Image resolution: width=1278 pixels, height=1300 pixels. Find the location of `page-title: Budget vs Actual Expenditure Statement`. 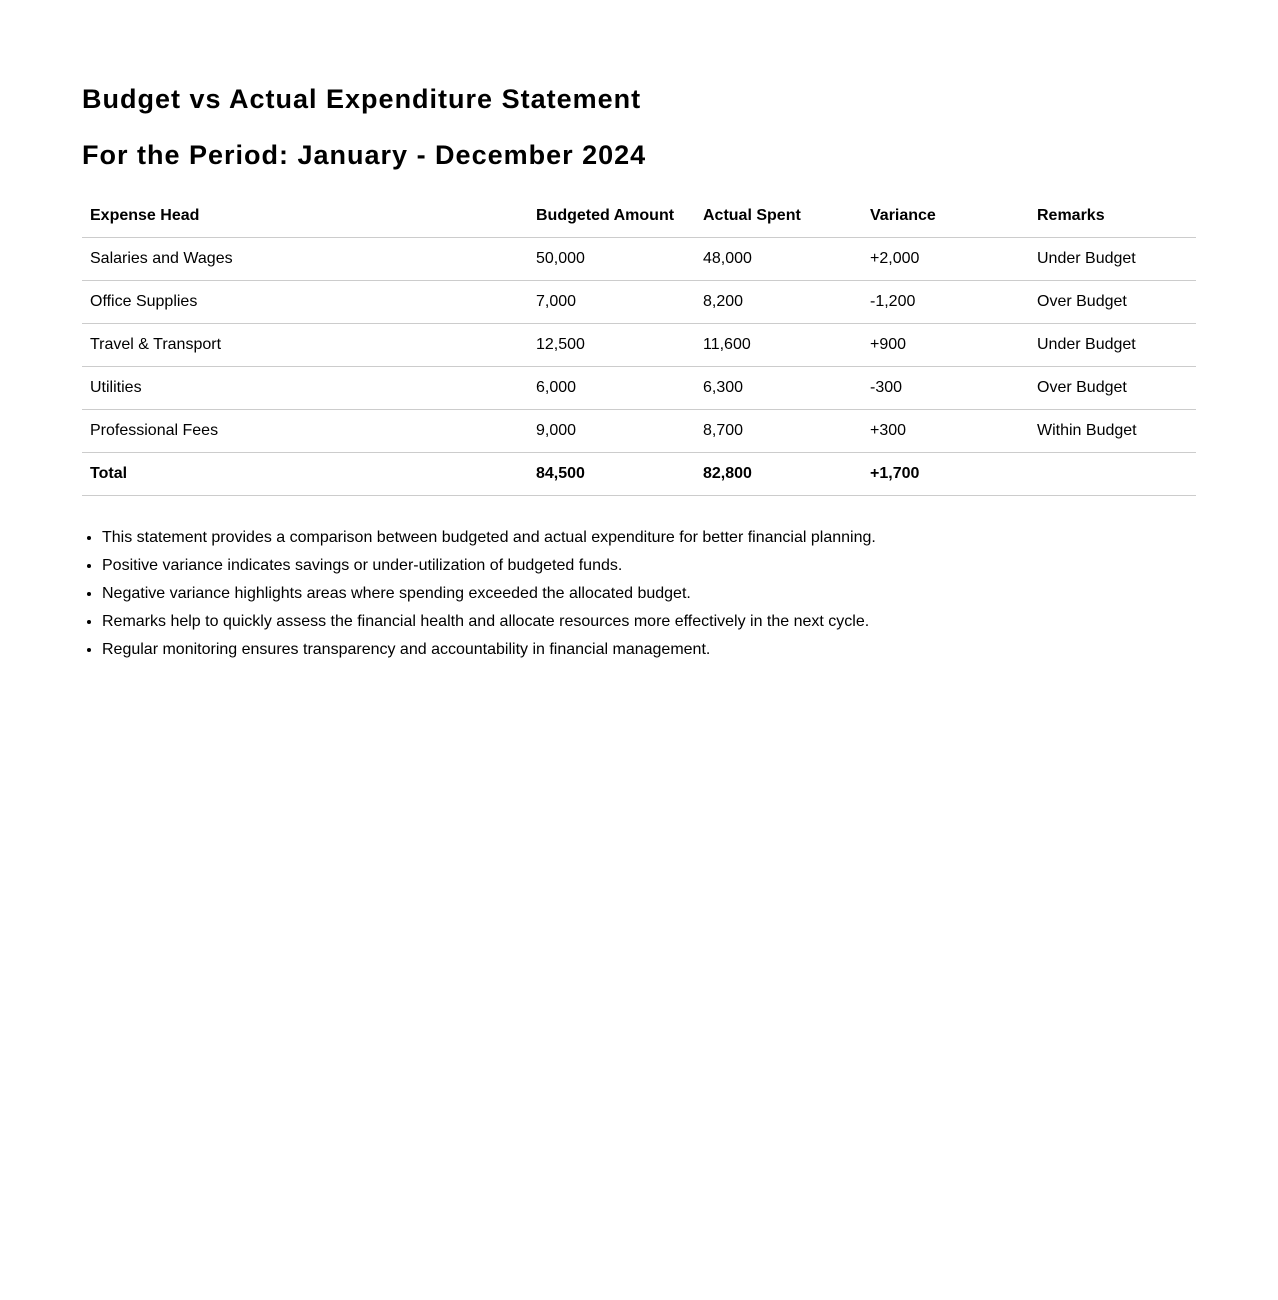

page-title: Budget vs Actual Expenditure Statement is located at coordinates (362, 99).